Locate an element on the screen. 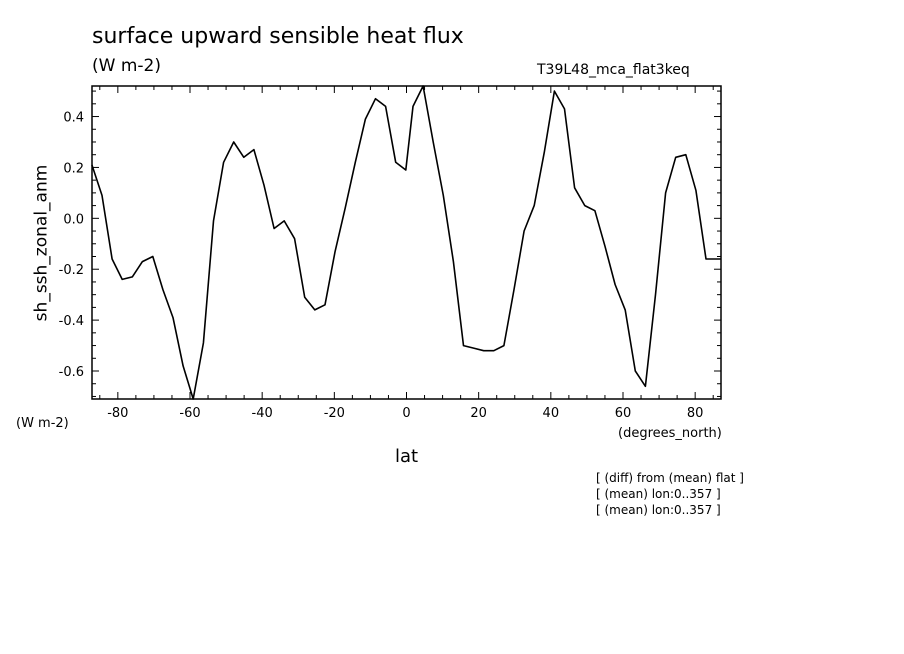 The image size is (904, 654). y-tick-label: -0.6 is located at coordinates (71, 372).